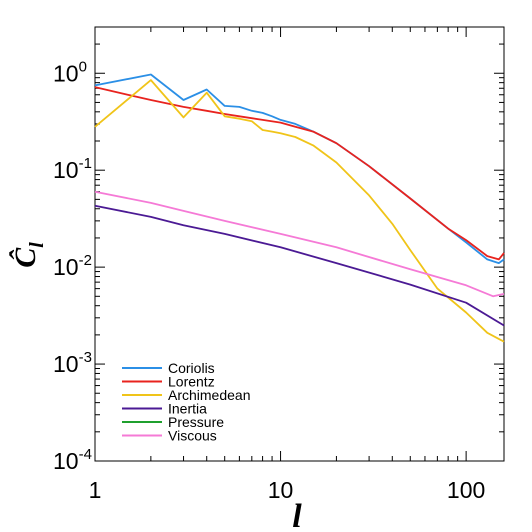 The height and width of the screenshot is (532, 532). Describe the element at coordinates (187, 409) in the screenshot. I see `legend-label-inertia: Inertia` at that location.